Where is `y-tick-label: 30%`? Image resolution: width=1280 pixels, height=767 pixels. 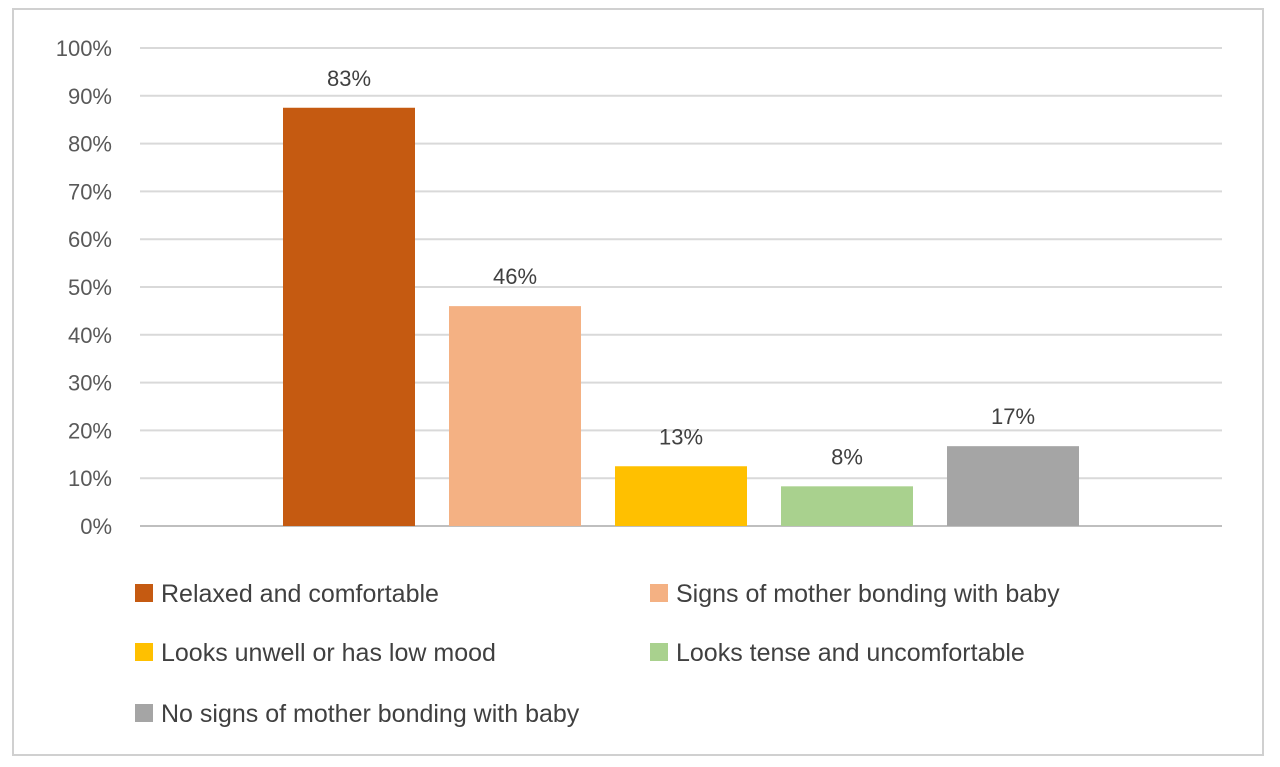
y-tick-label: 30% is located at coordinates (90, 383).